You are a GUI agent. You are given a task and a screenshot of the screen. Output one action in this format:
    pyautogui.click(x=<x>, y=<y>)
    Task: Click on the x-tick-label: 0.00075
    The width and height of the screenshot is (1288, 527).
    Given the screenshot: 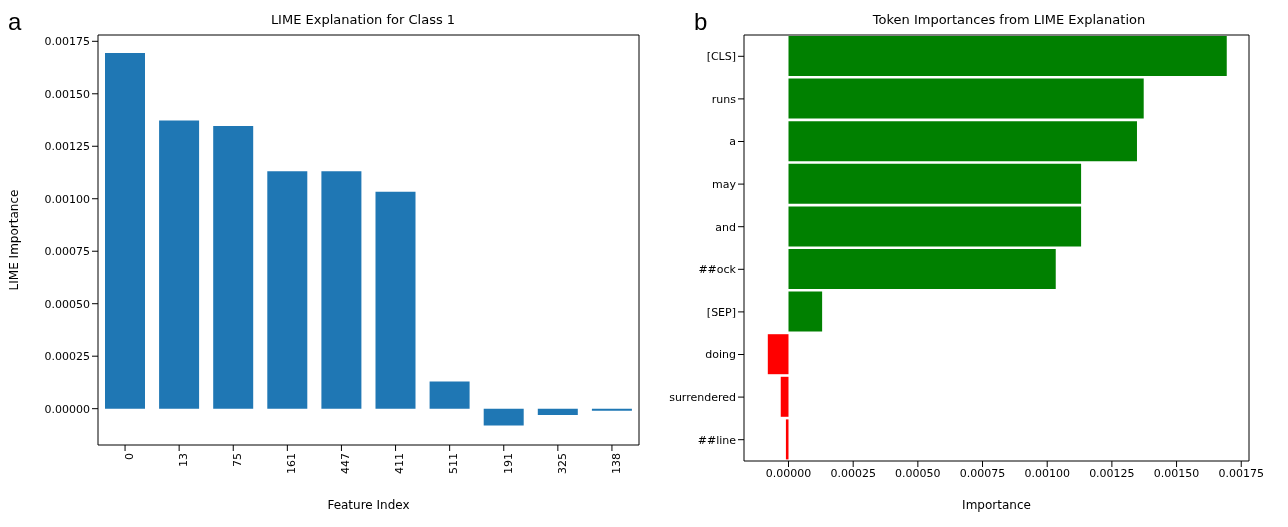 What is the action you would take?
    pyautogui.click(x=982, y=473)
    